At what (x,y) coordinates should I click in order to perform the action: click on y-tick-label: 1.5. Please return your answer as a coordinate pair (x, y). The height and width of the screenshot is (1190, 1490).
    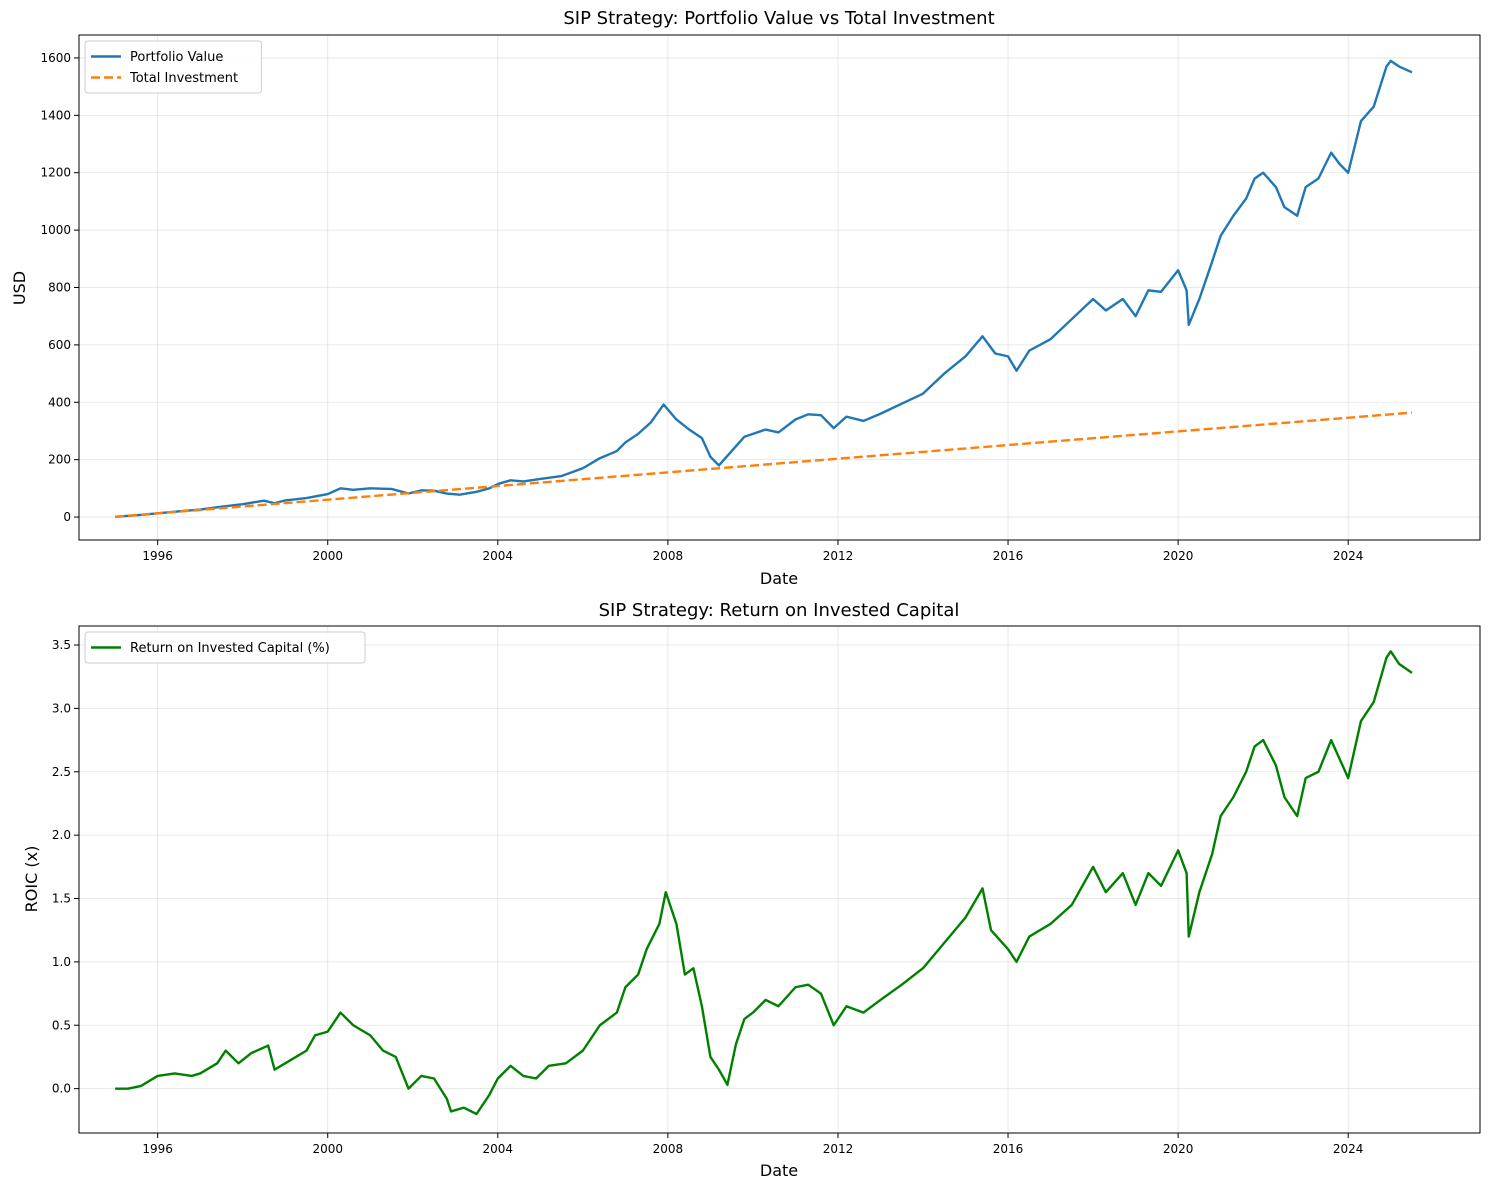
    Looking at the image, I should click on (61, 899).